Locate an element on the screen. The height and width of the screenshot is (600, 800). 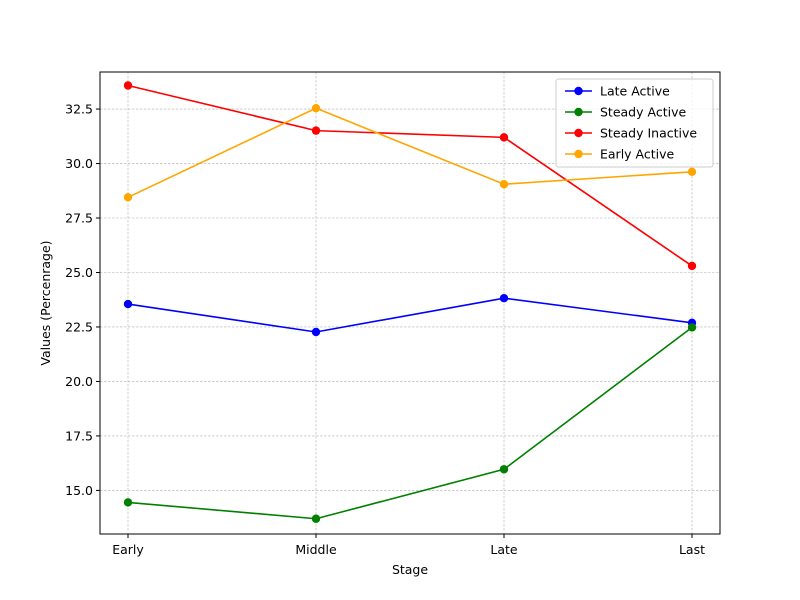
x-axis-title: Stage is located at coordinates (410, 569).